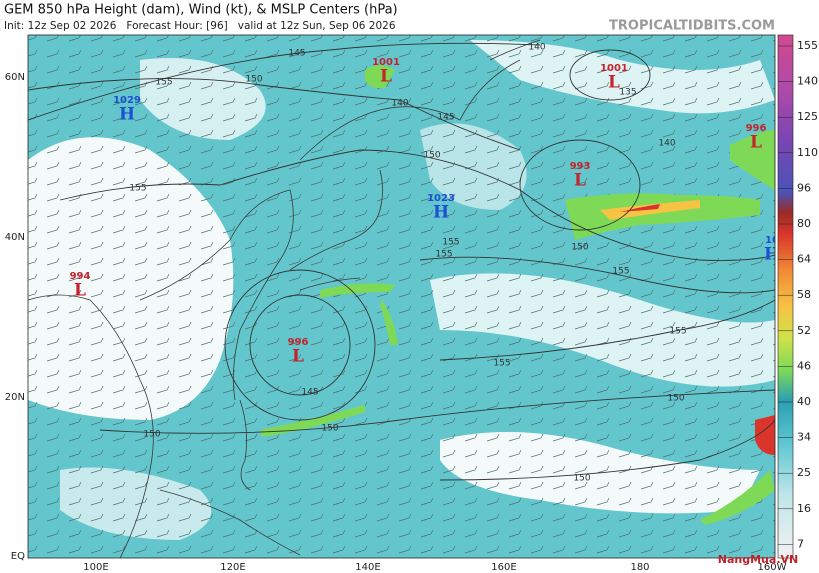  What do you see at coordinates (804, 365) in the screenshot?
I see `colorbar-label: 46` at bounding box center [804, 365].